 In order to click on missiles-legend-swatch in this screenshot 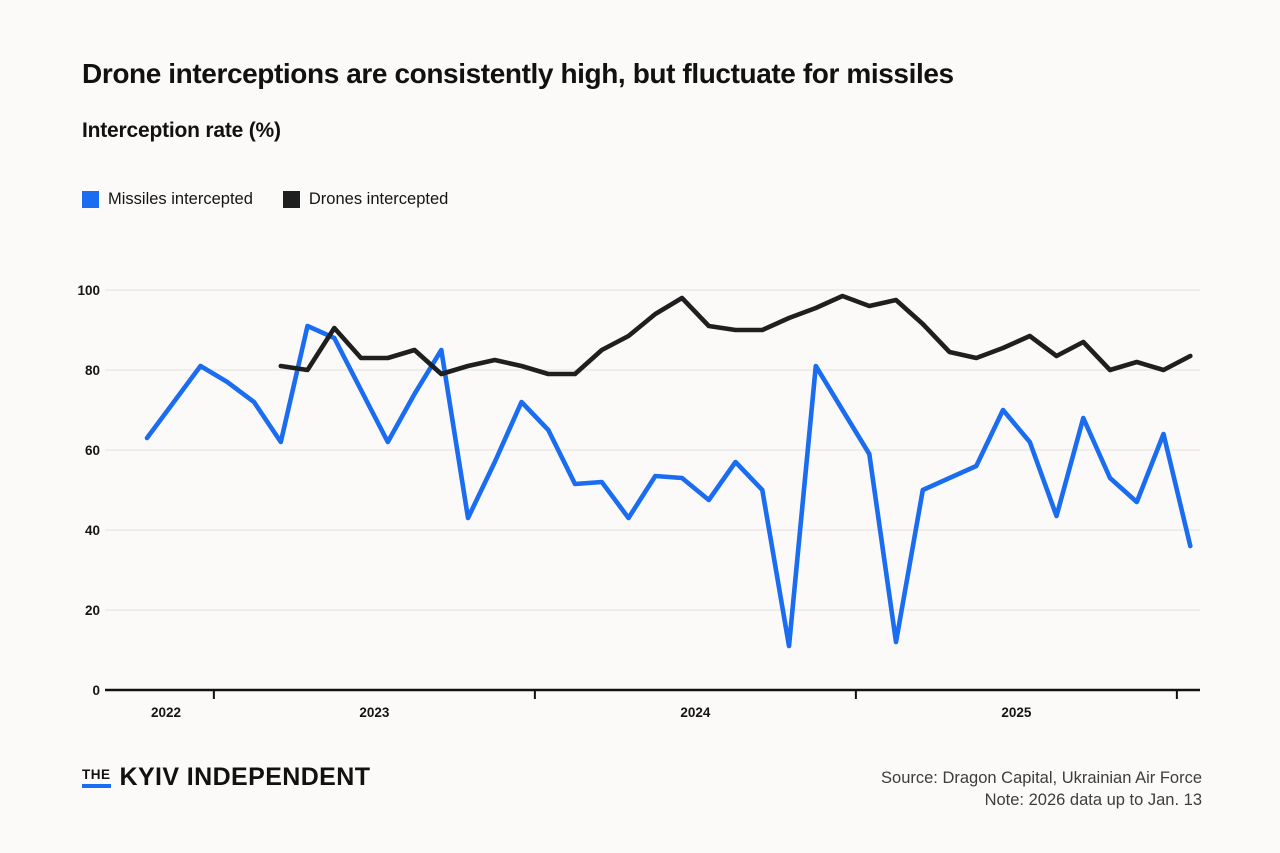, I will do `click(90, 199)`.